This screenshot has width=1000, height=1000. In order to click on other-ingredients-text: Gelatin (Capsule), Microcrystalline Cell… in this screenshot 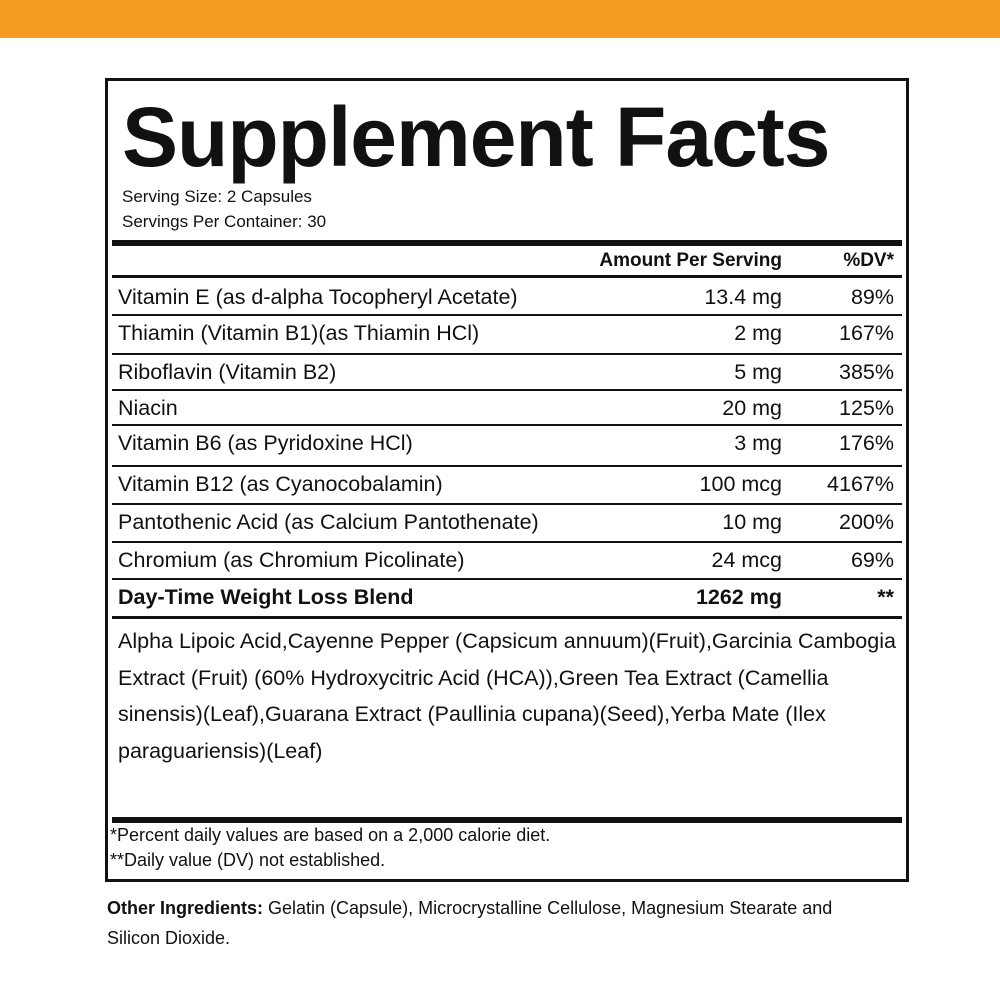, I will do `click(470, 923)`.